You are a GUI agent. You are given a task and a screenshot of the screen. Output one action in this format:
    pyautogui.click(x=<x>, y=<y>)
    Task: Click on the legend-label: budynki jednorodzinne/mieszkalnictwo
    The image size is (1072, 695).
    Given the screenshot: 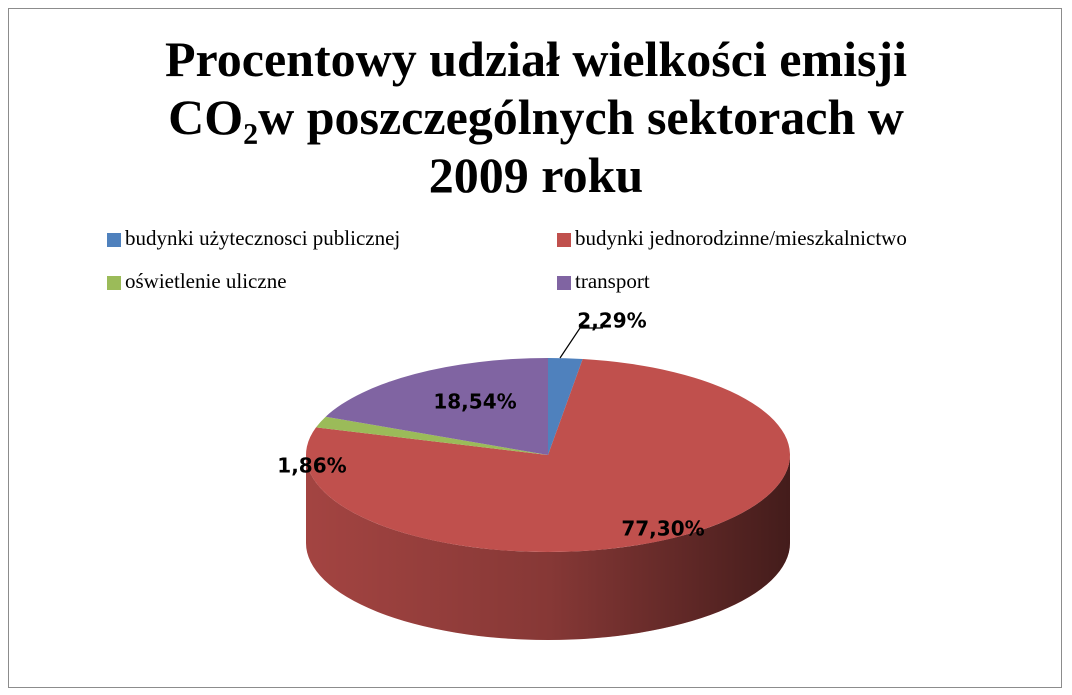 What is the action you would take?
    pyautogui.click(x=741, y=238)
    